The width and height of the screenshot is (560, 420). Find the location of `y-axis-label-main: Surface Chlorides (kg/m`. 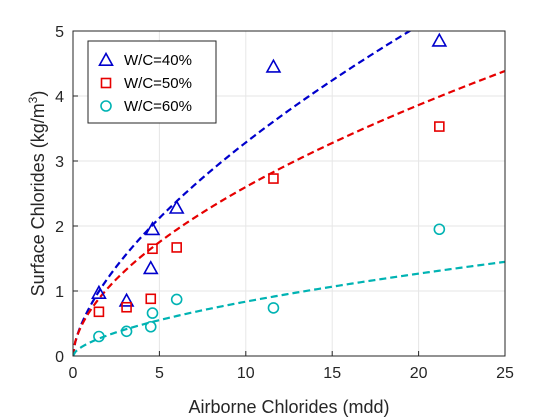

y-axis-label-main: Surface Chlorides (kg/m is located at coordinates (38, 199).